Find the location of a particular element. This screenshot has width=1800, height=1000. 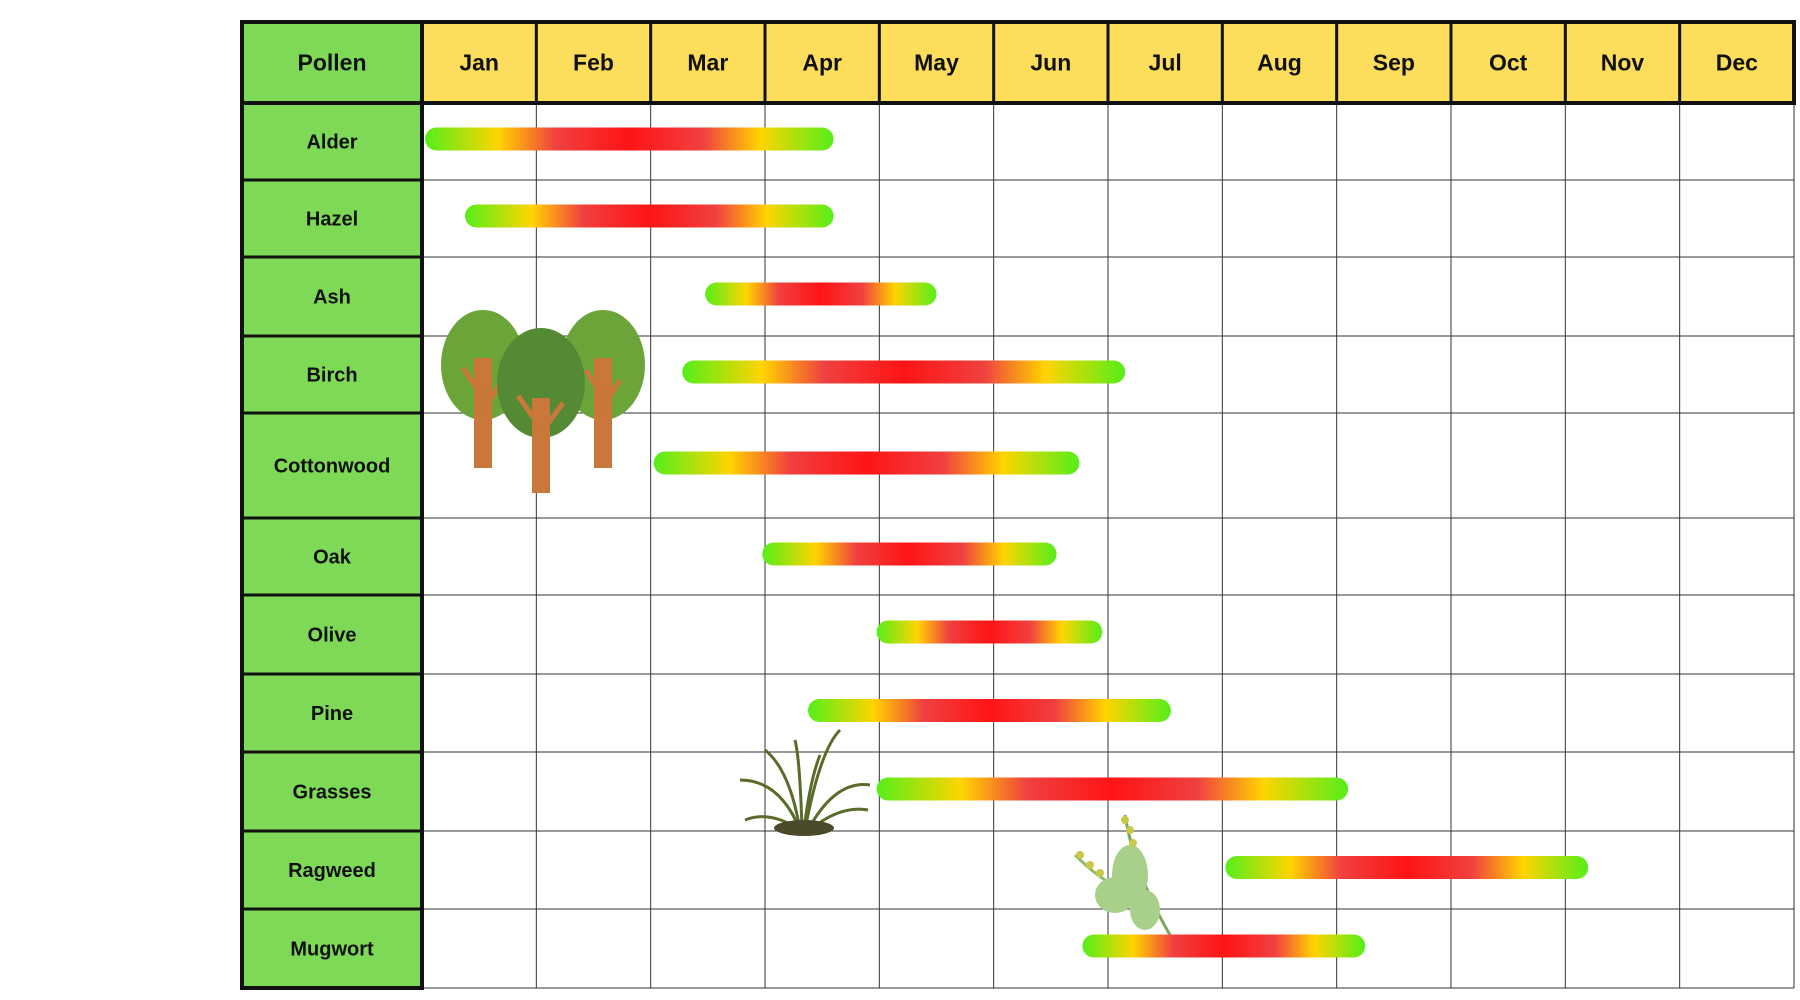

row-label-oak: Oak is located at coordinates (332, 558).